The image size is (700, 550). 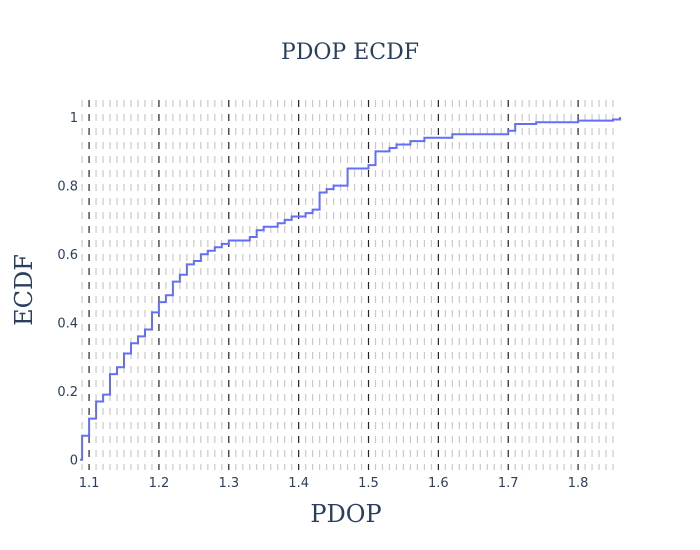 I want to click on x-tick-label: 1.5, so click(x=368, y=483).